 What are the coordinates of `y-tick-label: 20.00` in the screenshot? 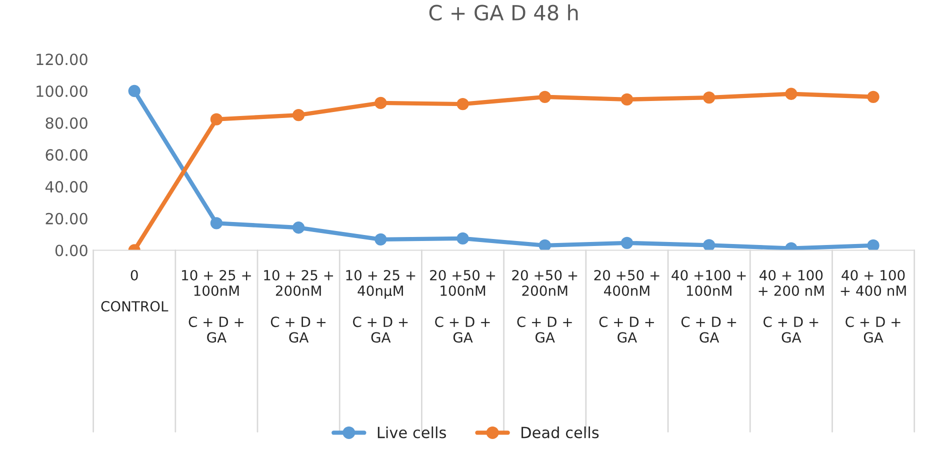 It's located at (67, 218).